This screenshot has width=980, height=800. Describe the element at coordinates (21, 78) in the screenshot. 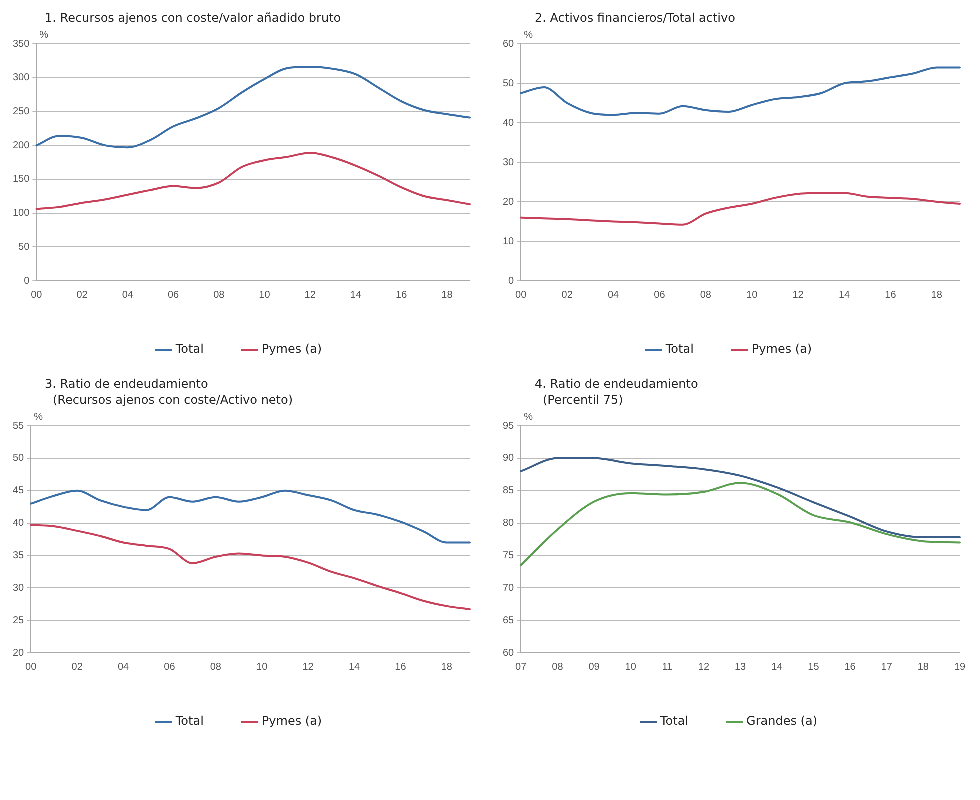

I see `y-tick-label: 300` at that location.